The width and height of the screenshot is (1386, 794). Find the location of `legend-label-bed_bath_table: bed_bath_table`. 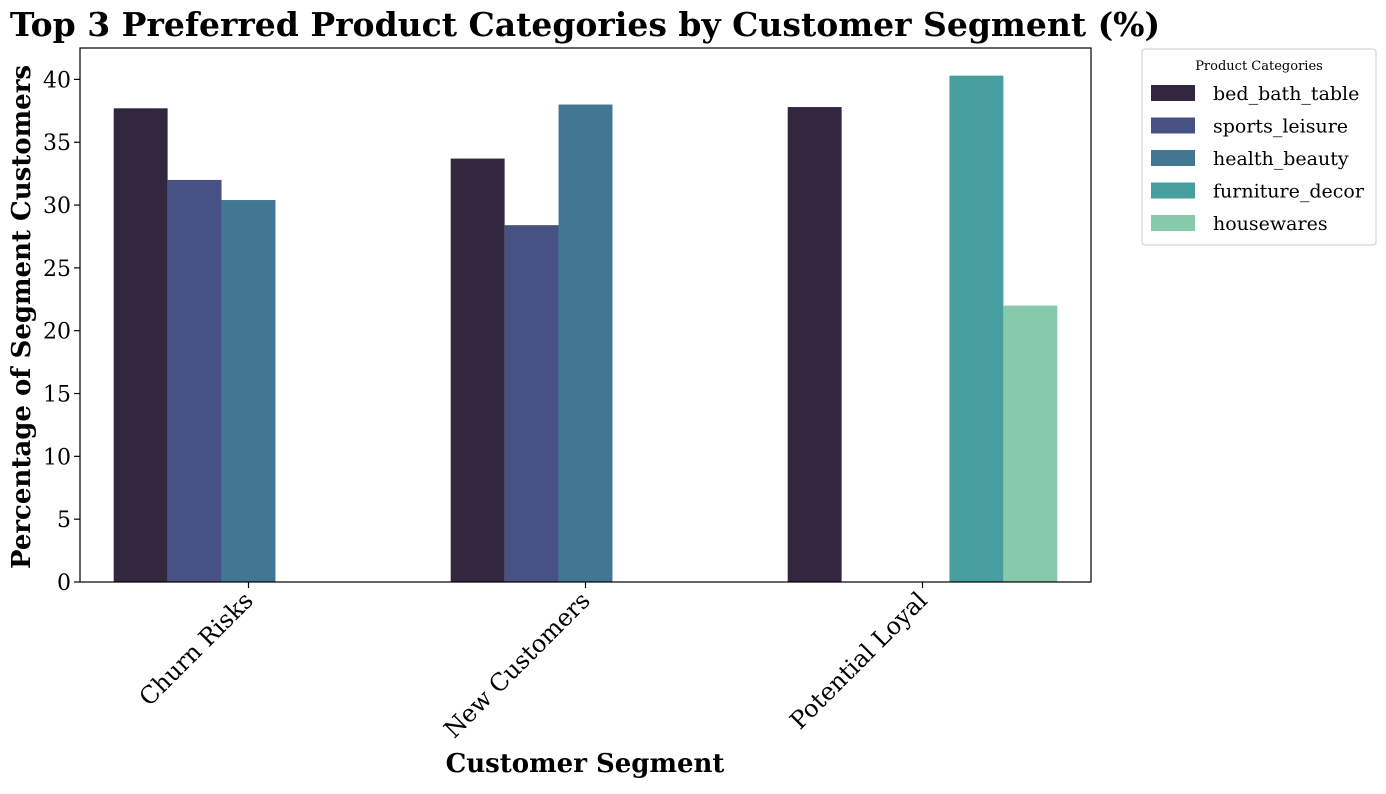

legend-label-bed_bath_table: bed_bath_table is located at coordinates (1286, 94).